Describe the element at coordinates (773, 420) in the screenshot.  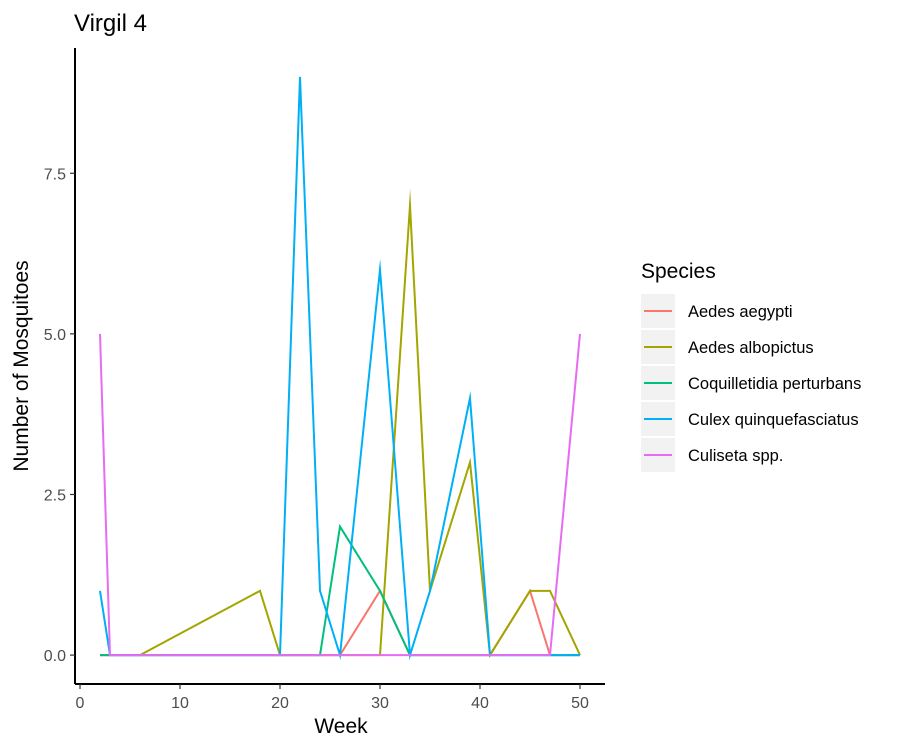
I see `legend-label: Culex quinquefasciatus` at that location.